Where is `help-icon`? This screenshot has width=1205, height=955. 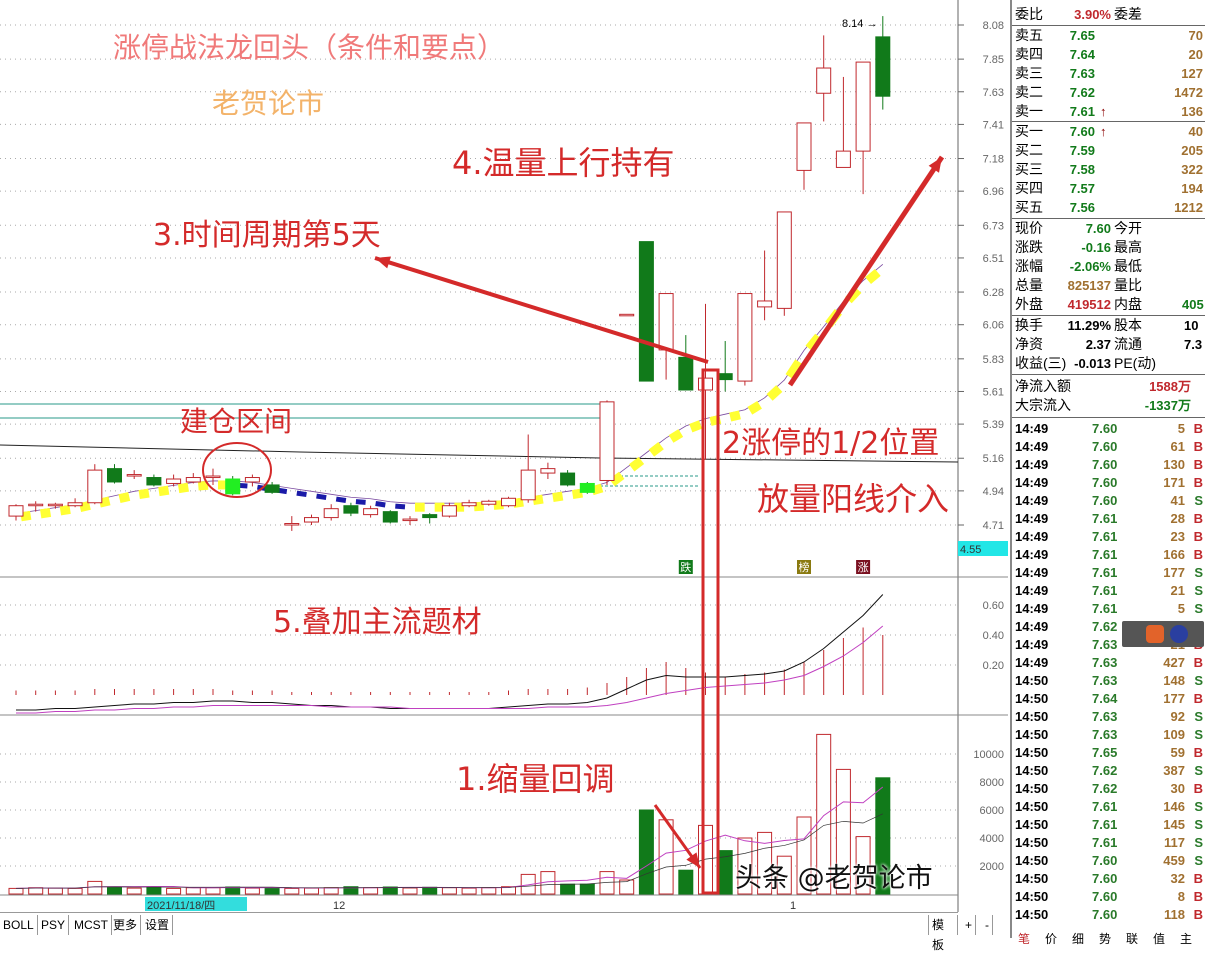
help-icon is located at coordinates (1179, 634).